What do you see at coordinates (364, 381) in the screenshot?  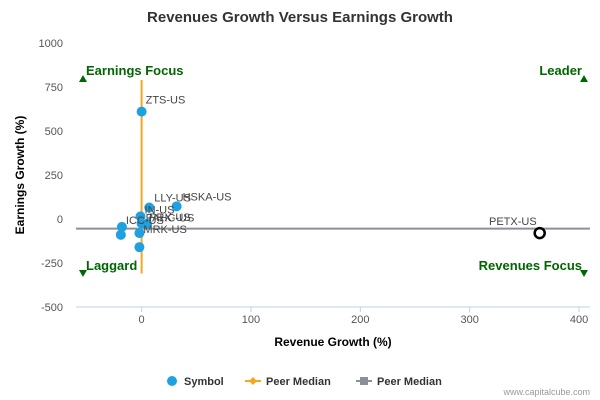 I see `legend-grey-square-icon` at bounding box center [364, 381].